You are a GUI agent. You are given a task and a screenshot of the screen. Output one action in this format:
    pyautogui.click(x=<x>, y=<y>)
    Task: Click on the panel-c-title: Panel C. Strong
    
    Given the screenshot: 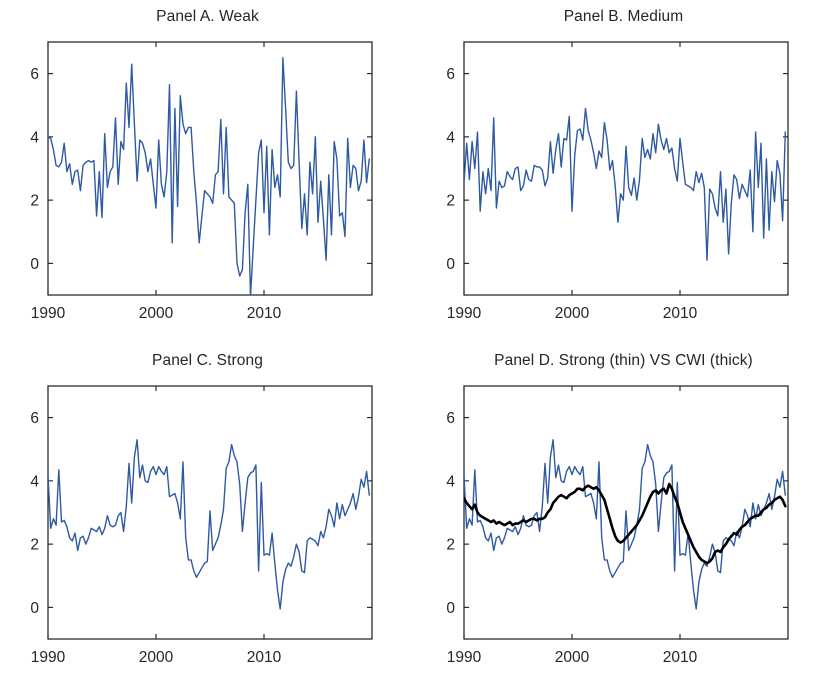 What is the action you would take?
    pyautogui.click(x=207, y=360)
    